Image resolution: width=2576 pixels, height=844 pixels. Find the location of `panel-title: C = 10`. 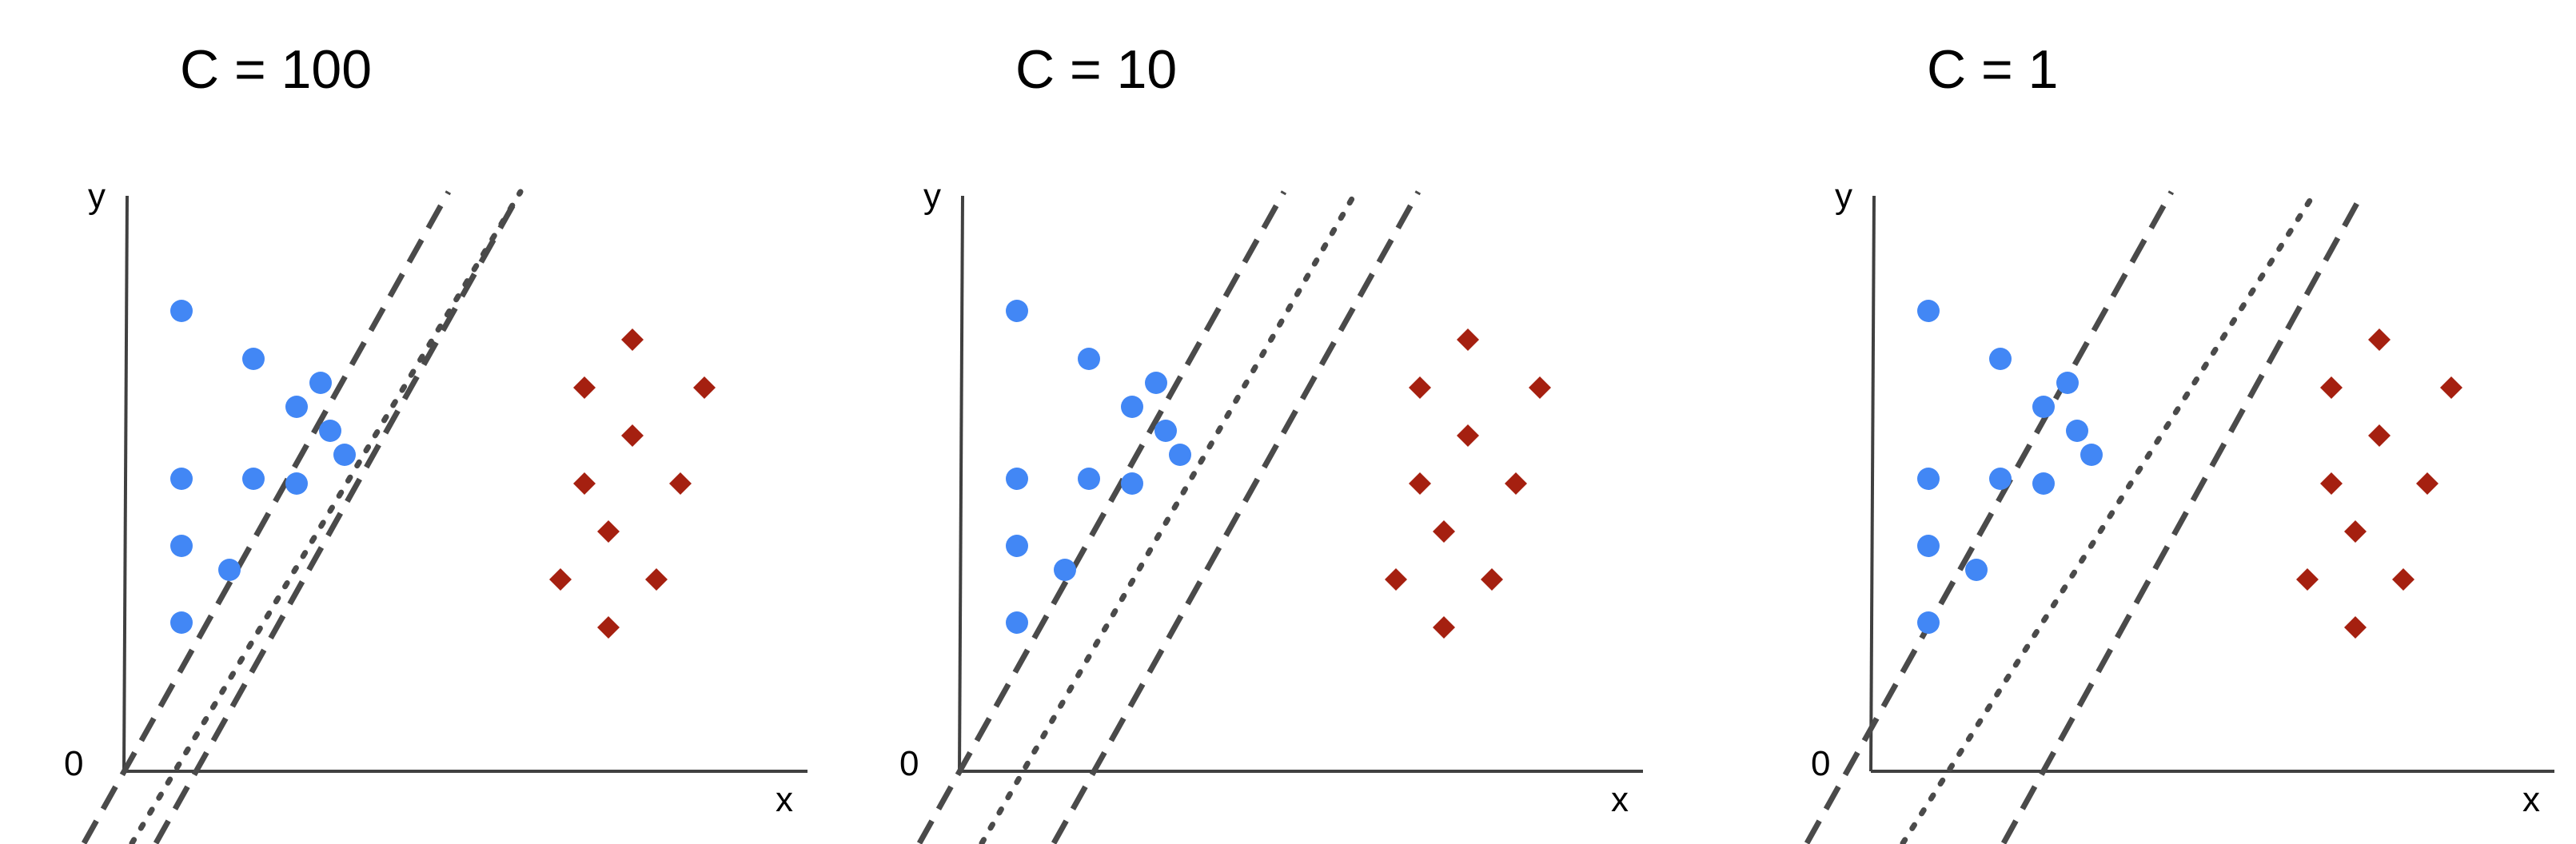

panel-title: C = 10 is located at coordinates (1096, 69).